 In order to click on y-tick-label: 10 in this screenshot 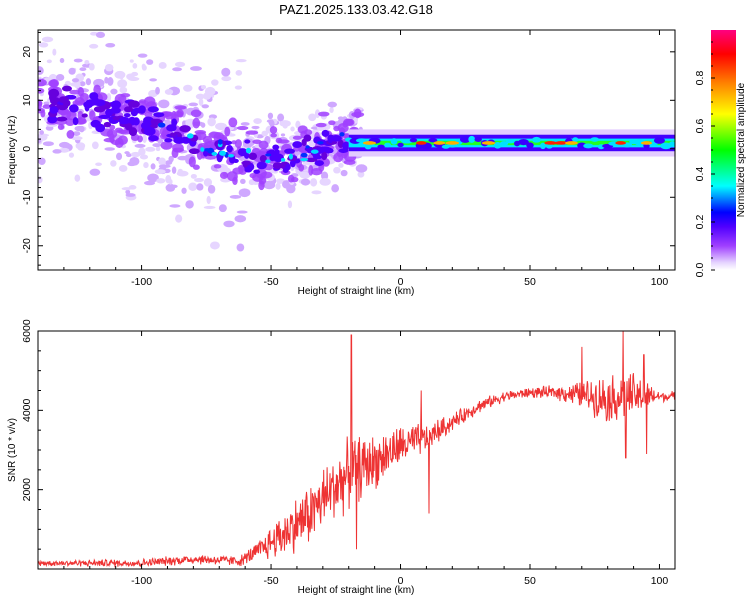, I will do `click(27, 100)`.